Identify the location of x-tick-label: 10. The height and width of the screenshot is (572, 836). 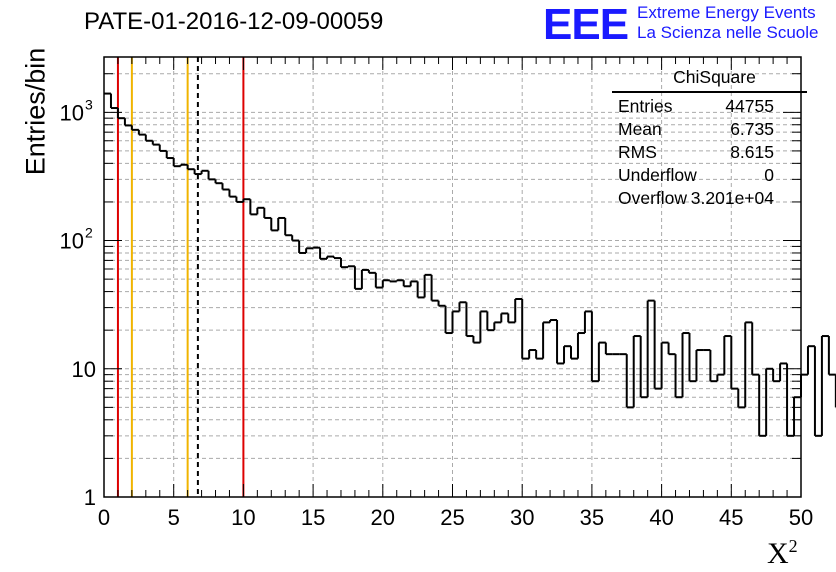
(243, 517).